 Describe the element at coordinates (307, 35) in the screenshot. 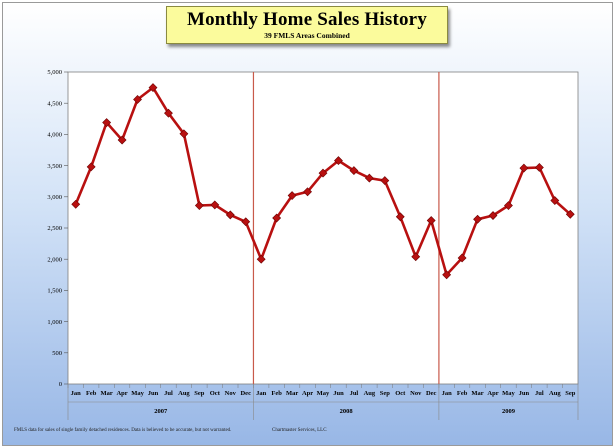

I see `chart-subtitle: 39 FMLS Areas Combined` at that location.